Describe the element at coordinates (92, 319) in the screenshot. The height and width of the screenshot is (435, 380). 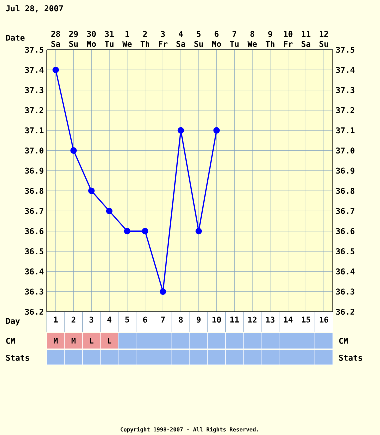
I see `x2-tick-label: 3` at that location.